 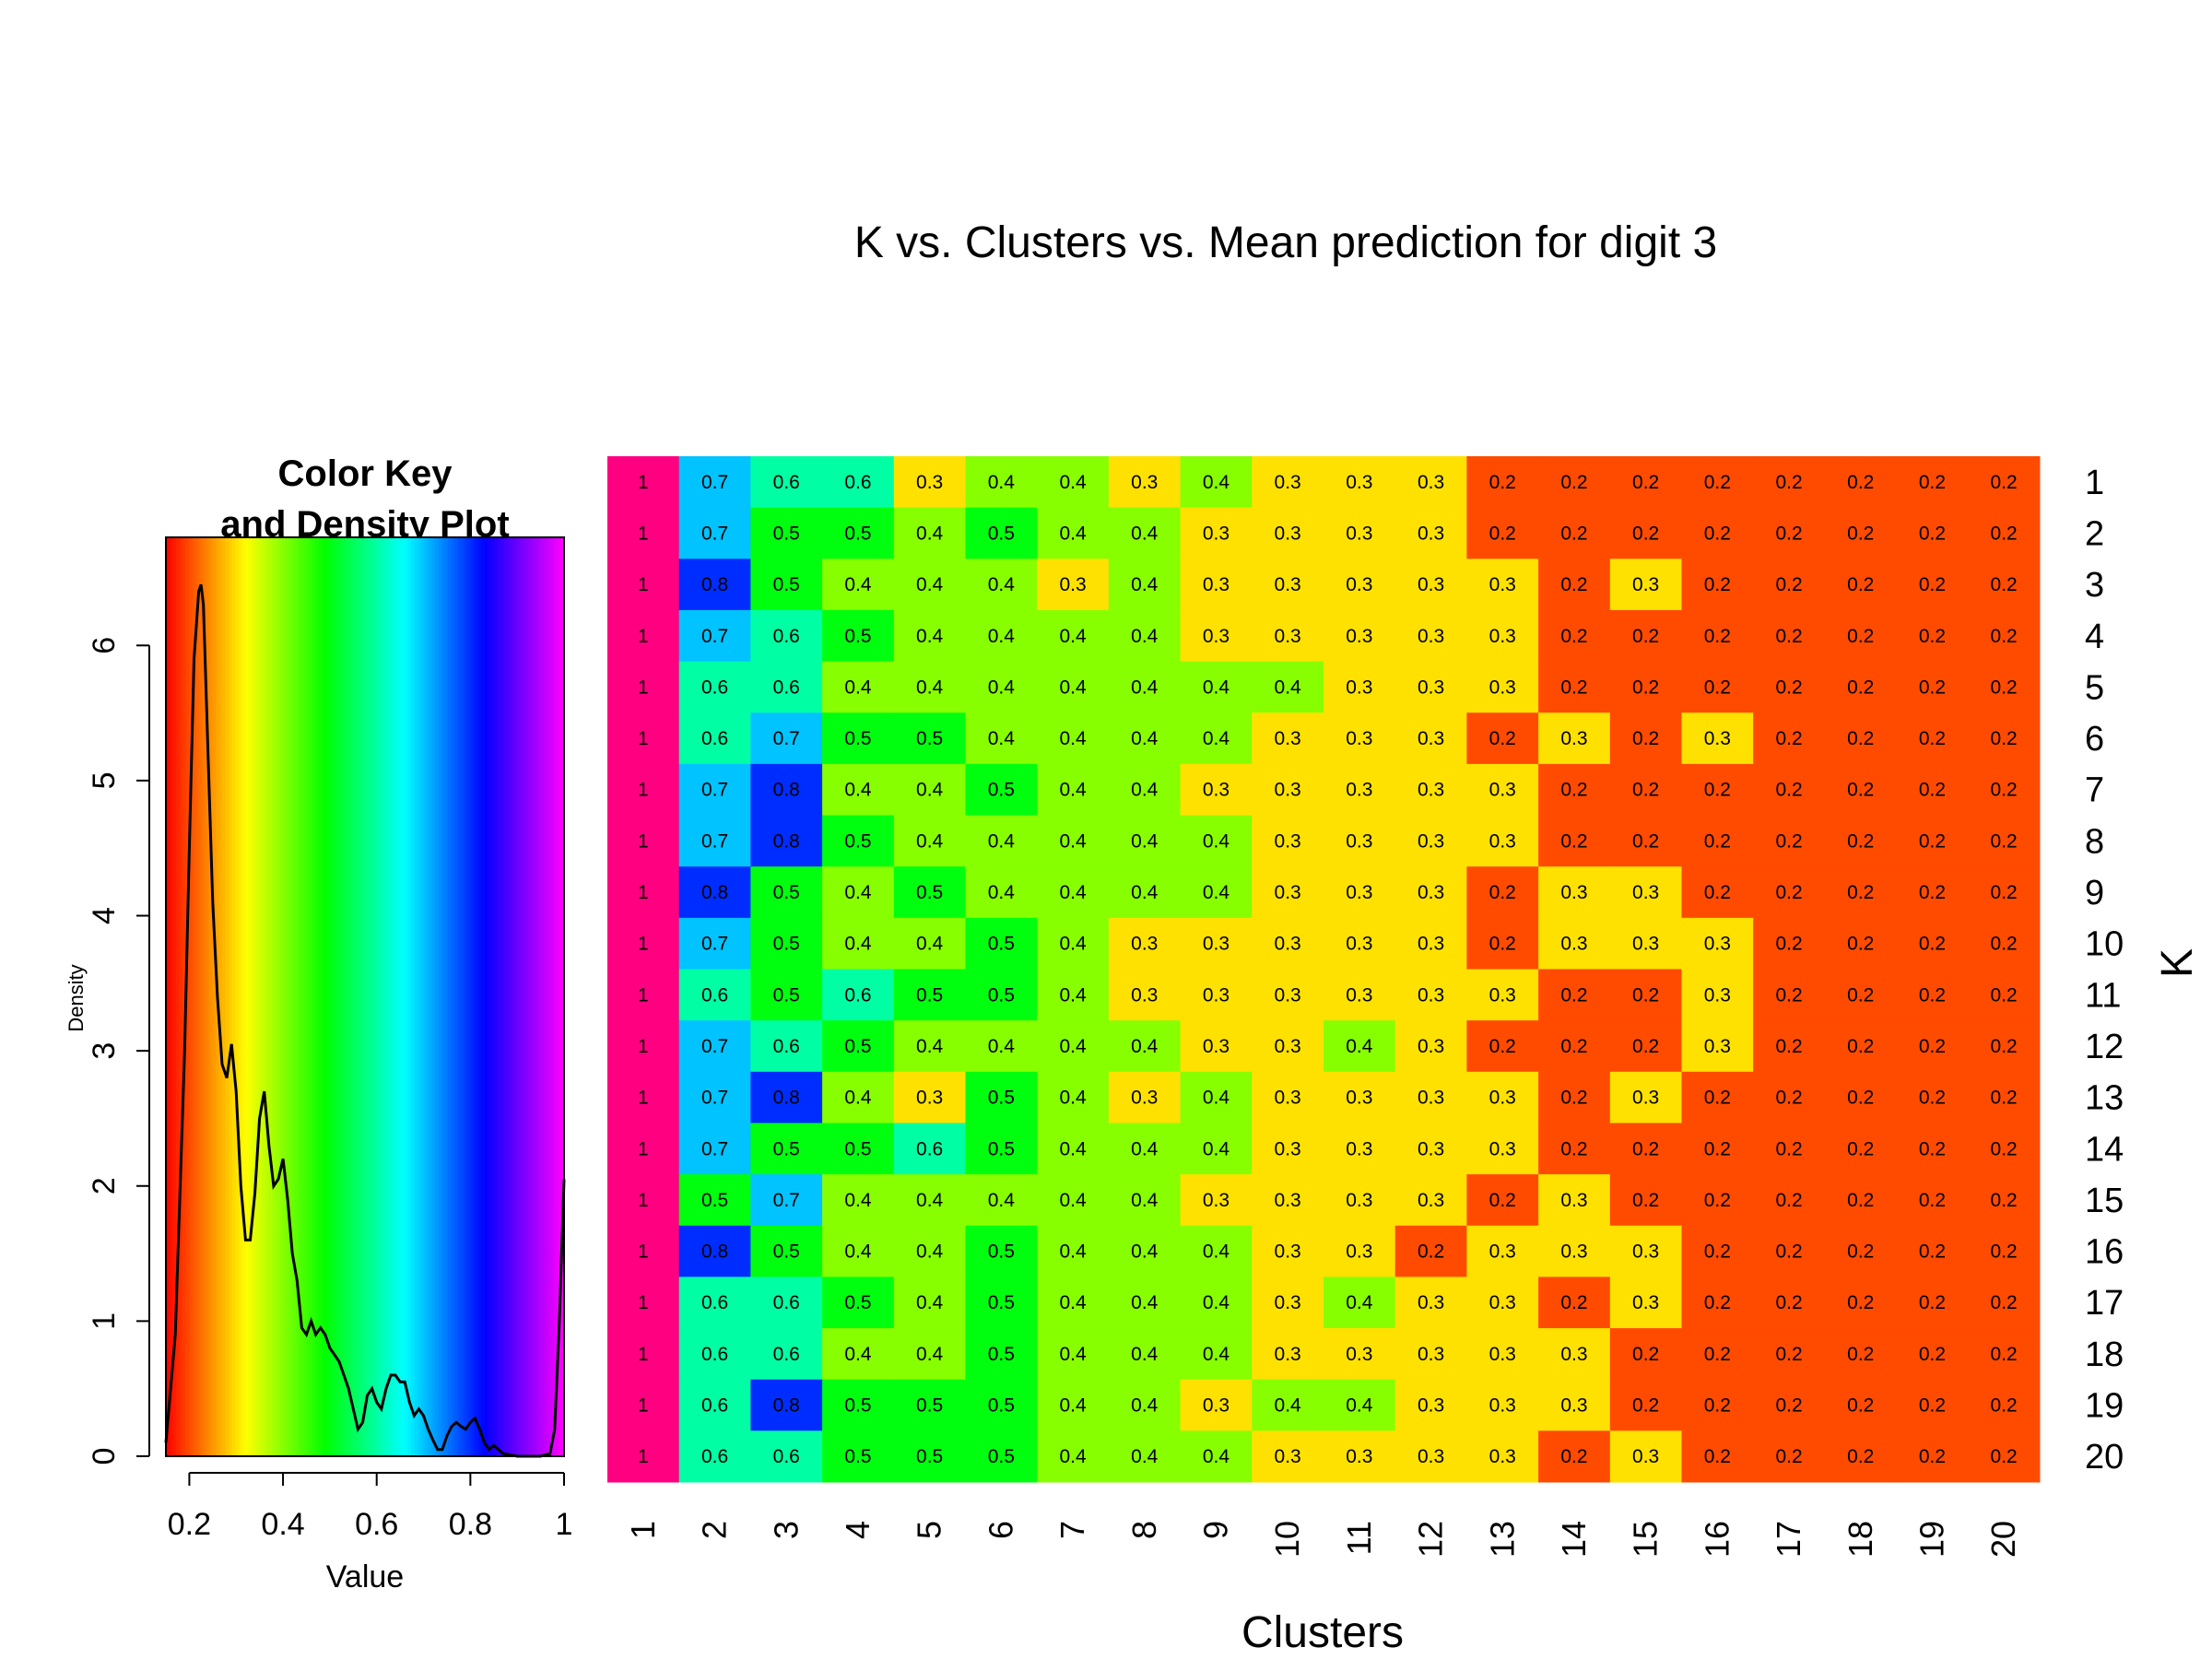 I want to click on heatmap-y-tick-label: 7, so click(x=2094, y=790).